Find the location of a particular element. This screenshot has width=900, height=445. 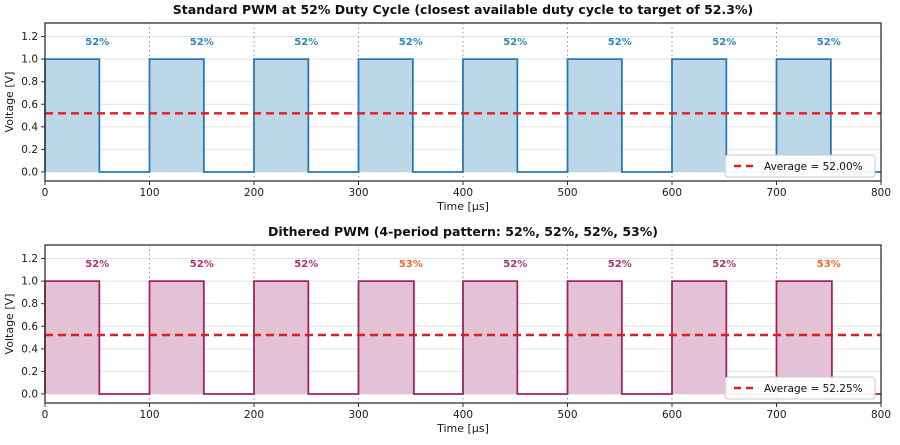

duty-labels: 52% 52% 52% 53% 52% 52% 52% 53% is located at coordinates (462, 264).